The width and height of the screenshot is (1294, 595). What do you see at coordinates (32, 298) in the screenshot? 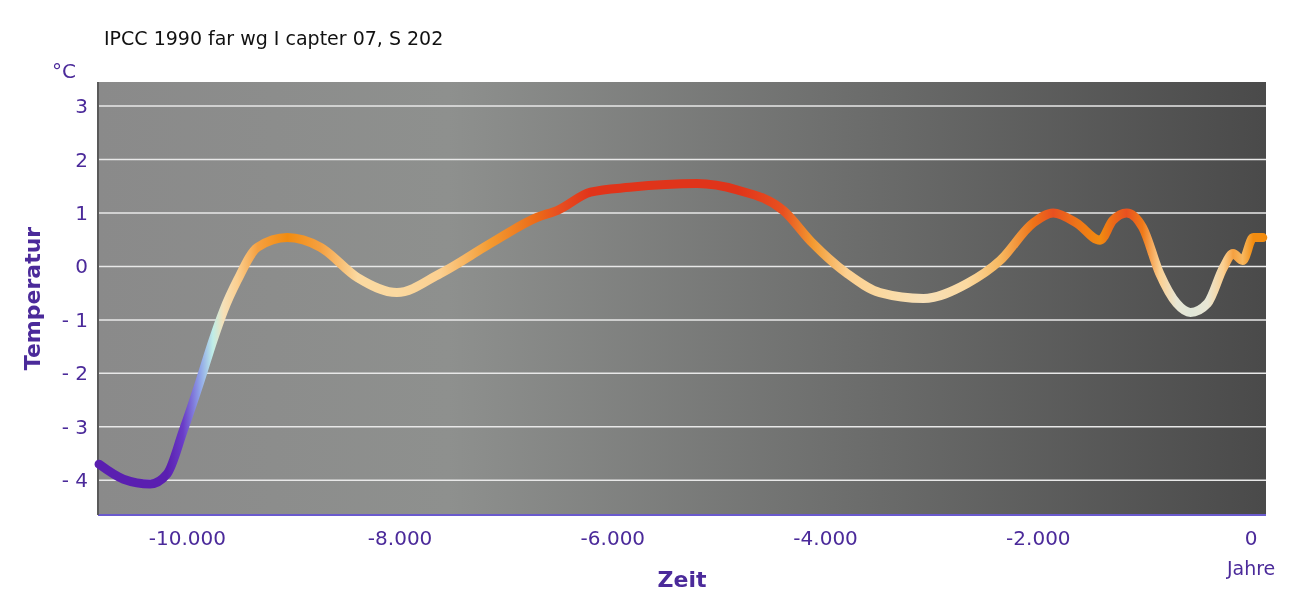
I see `y-axis-title: Temperatur` at bounding box center [32, 298].